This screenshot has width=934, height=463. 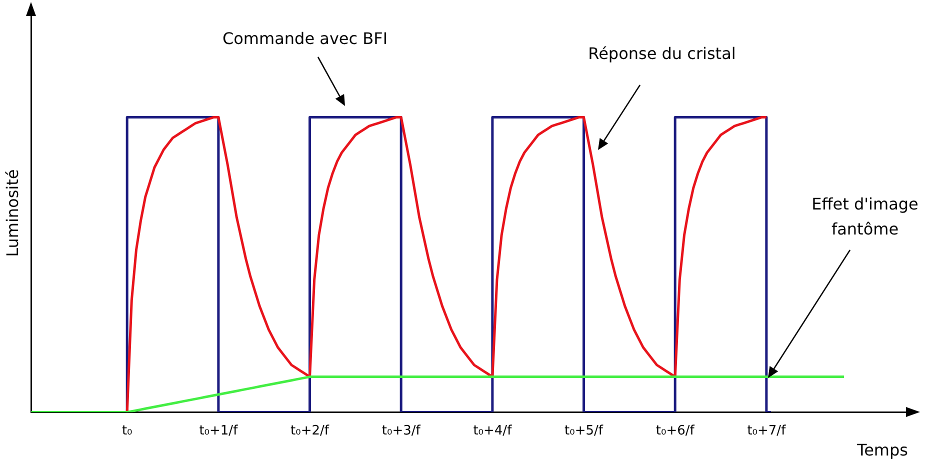 I want to click on x-tick-label: t₀+3/f, so click(x=401, y=430).